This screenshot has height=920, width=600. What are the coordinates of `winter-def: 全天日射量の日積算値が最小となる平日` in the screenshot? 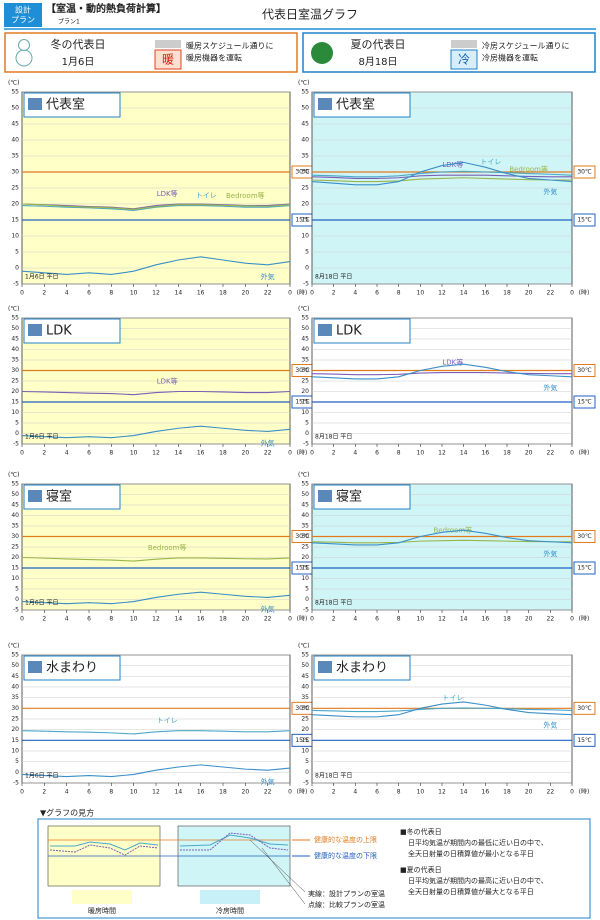 It's located at (471, 853).